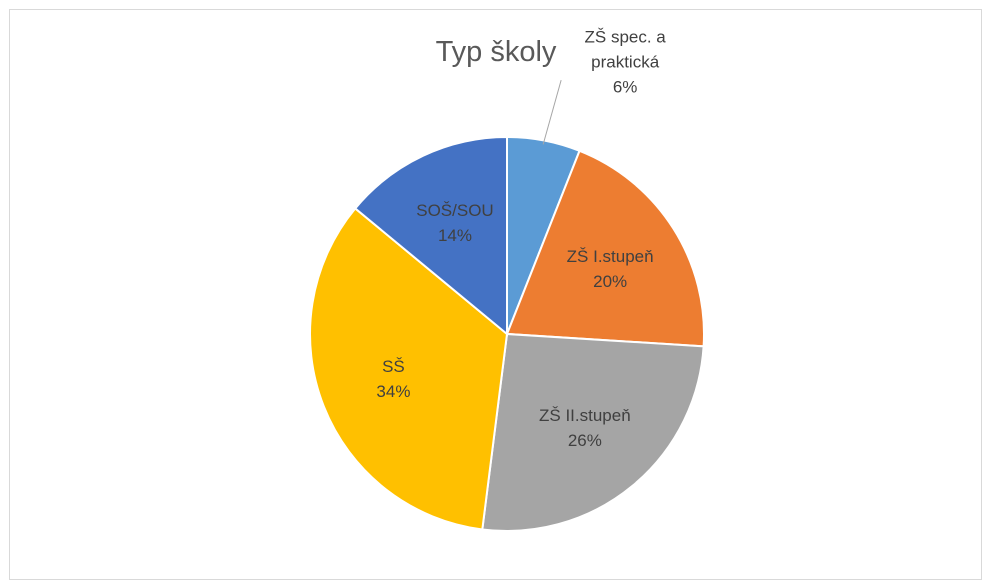  What do you see at coordinates (393, 366) in the screenshot?
I see `category-label: SŠ` at bounding box center [393, 366].